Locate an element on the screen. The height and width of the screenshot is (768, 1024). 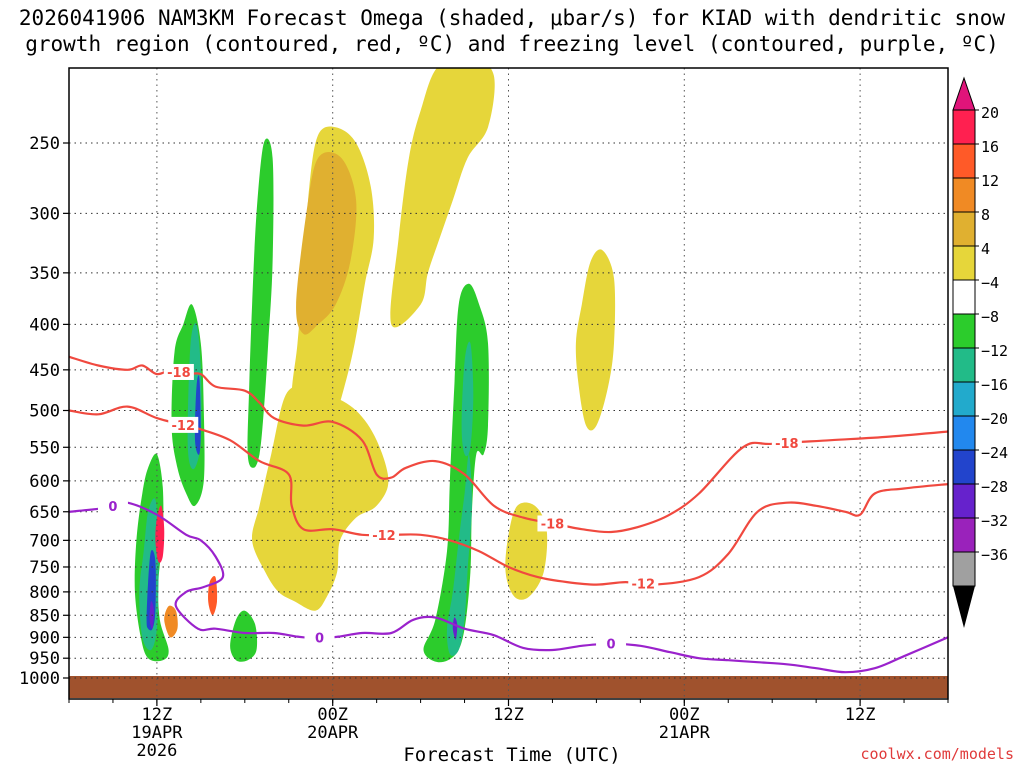
minus18-isotherm-label-0: -18 is located at coordinates (179, 373).